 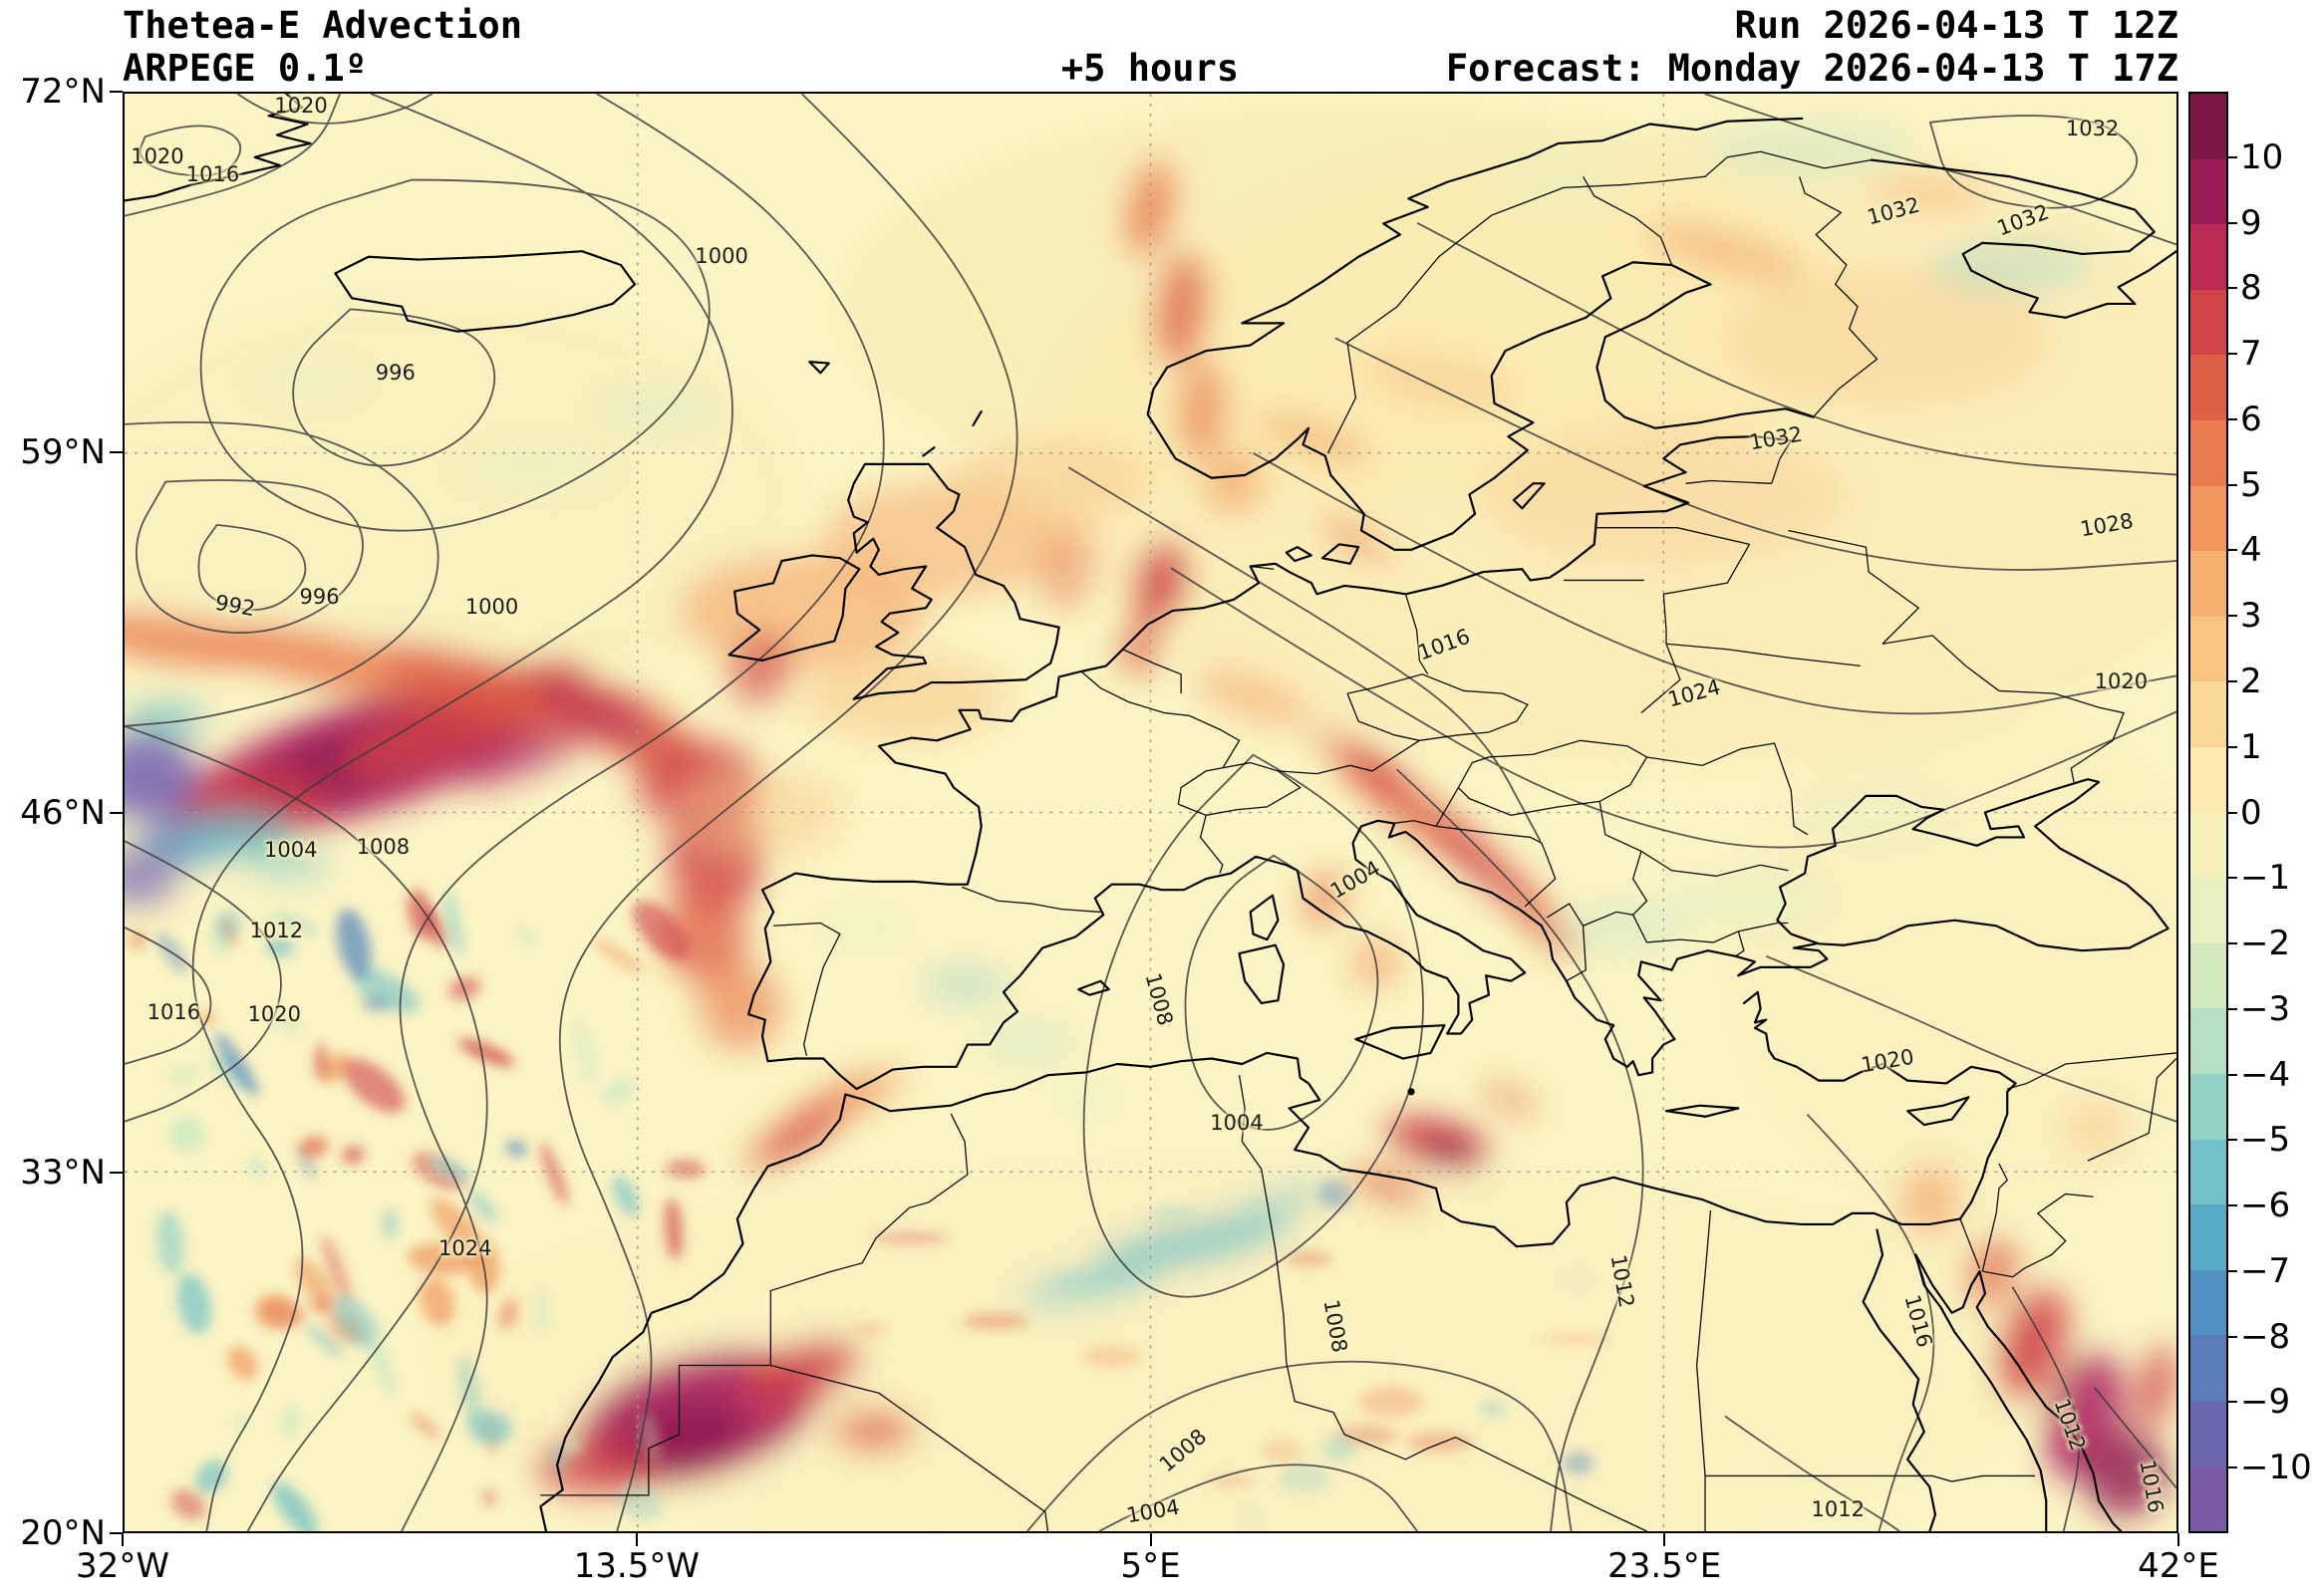 What do you see at coordinates (322, 25) in the screenshot?
I see `chart-title: Thetea-E Advection` at bounding box center [322, 25].